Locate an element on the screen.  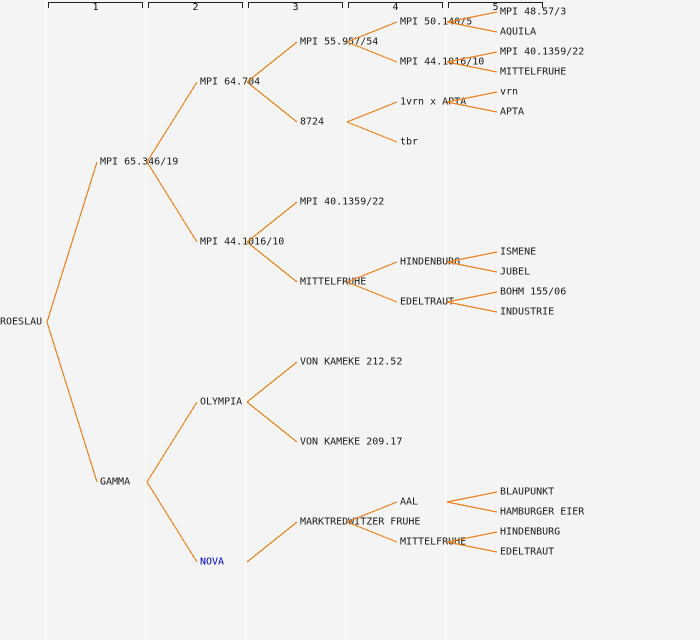
pedigree-node-hind_g4: HINDENBURG is located at coordinates (430, 262).